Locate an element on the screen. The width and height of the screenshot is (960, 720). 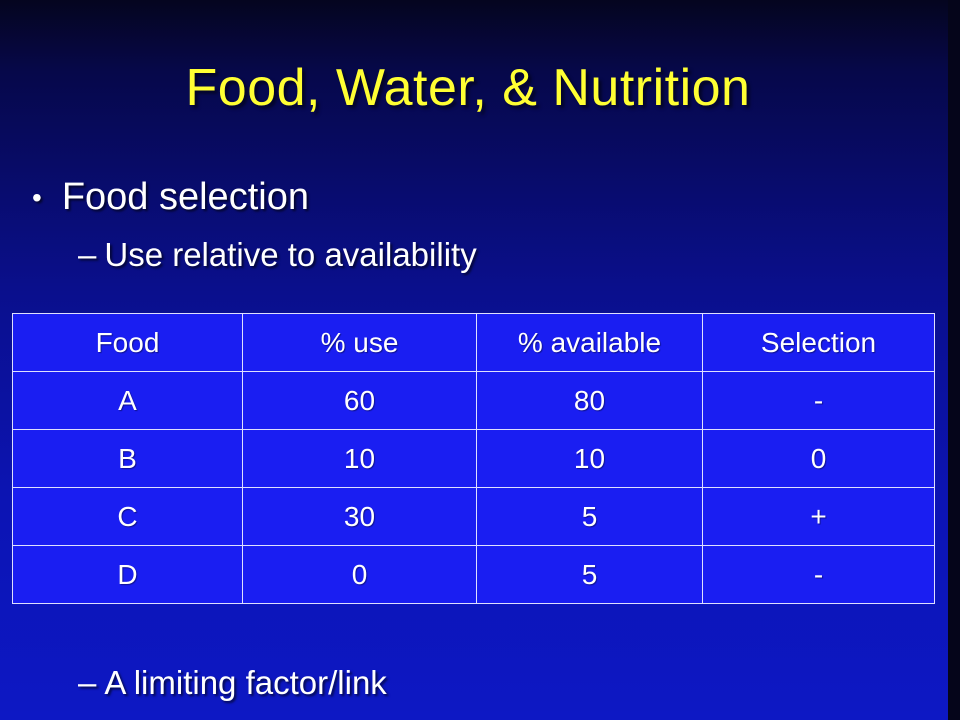
bullet-item: • Food selection is located at coordinates (170, 197).